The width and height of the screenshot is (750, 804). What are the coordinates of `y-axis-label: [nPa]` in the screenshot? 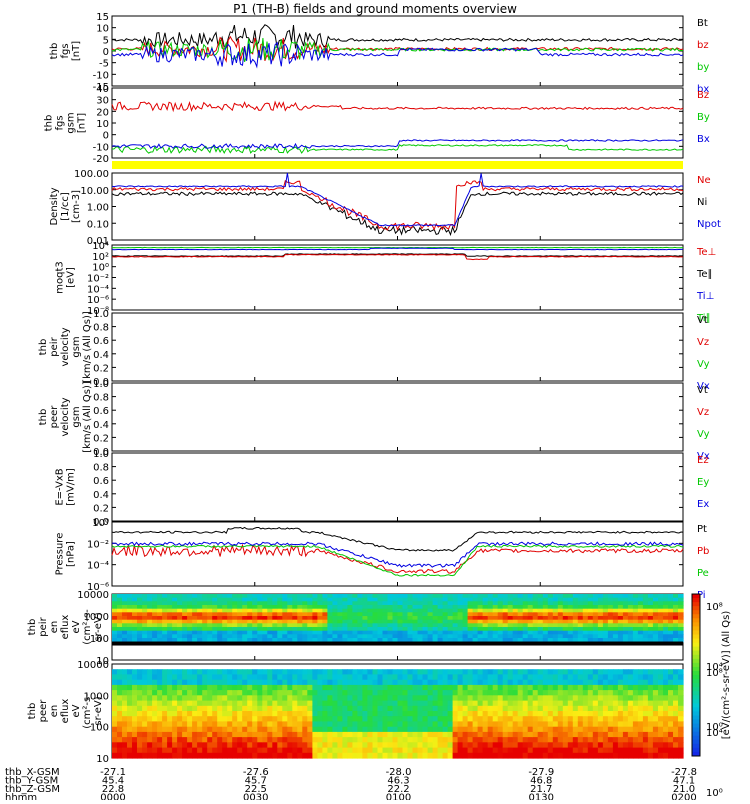 It's located at (71, 554).